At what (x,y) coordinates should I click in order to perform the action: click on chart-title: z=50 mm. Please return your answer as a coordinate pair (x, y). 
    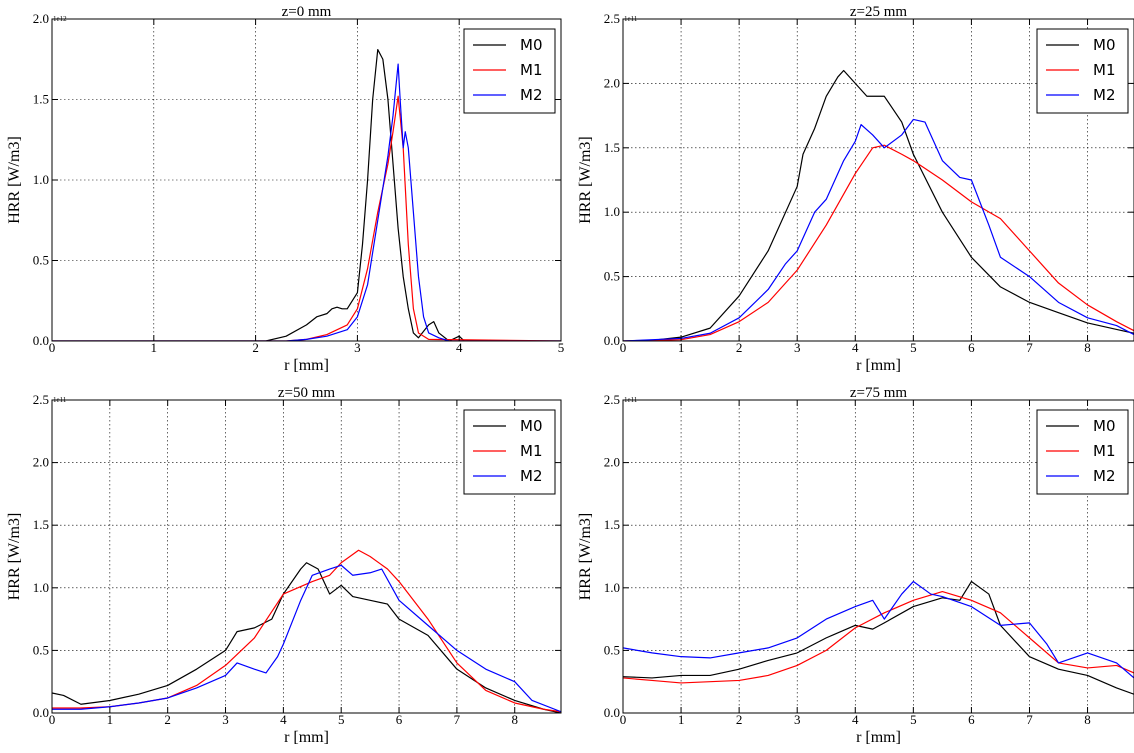
    Looking at the image, I should click on (307, 393).